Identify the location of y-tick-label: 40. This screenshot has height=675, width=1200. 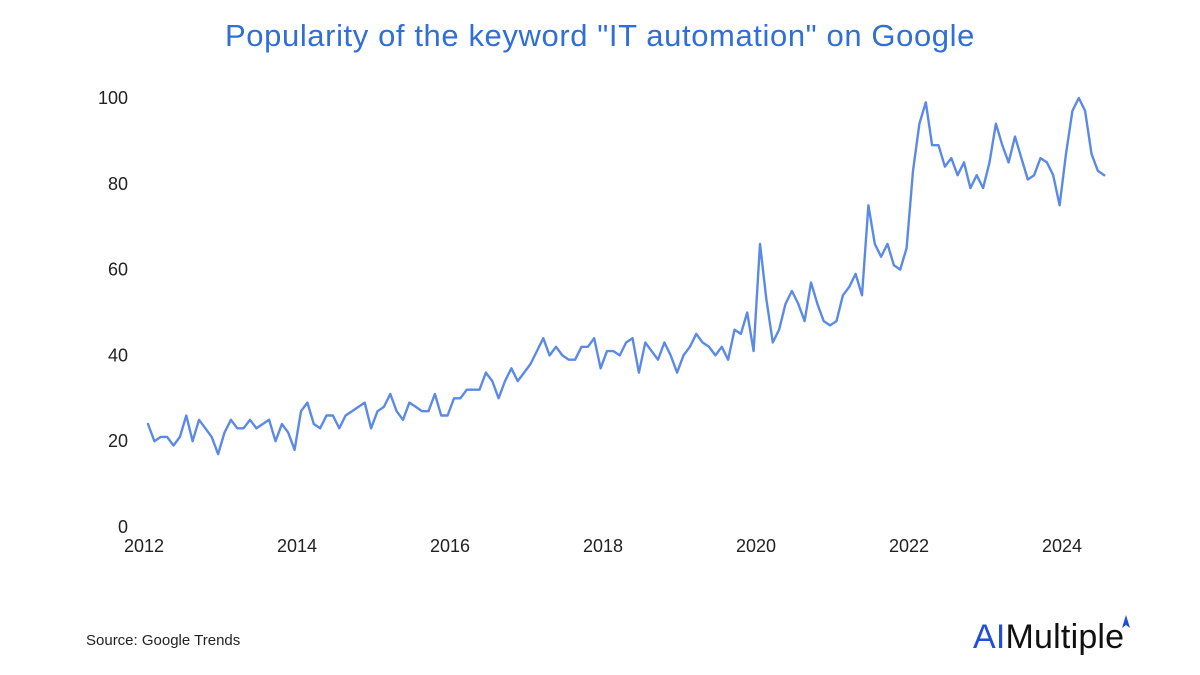
(118, 355).